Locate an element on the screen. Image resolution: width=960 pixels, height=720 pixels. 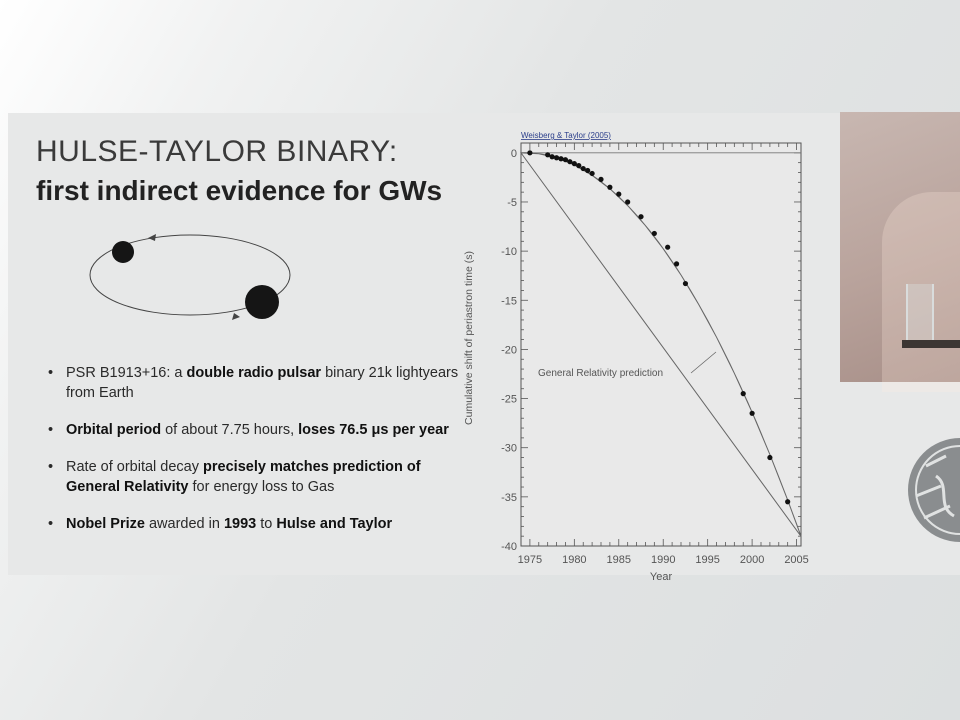
y-tick-label: 0 is located at coordinates (514, 154).